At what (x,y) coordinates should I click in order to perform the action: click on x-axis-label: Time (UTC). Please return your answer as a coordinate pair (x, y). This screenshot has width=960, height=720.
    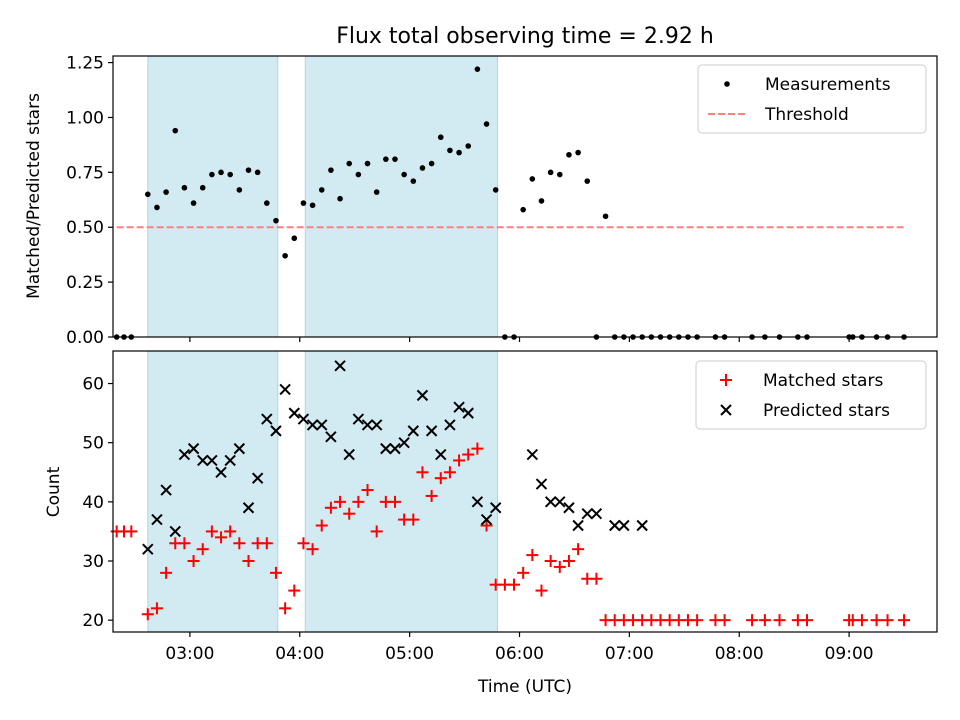
    Looking at the image, I should click on (524, 687).